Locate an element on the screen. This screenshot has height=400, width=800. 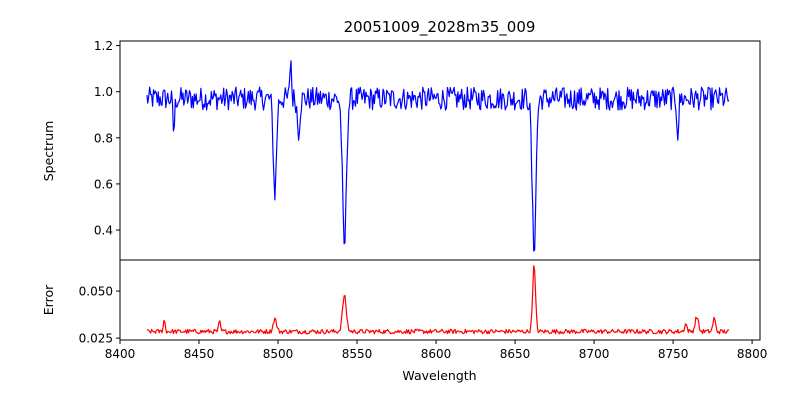
y-tick-label: 1.0 is located at coordinates (103, 92).